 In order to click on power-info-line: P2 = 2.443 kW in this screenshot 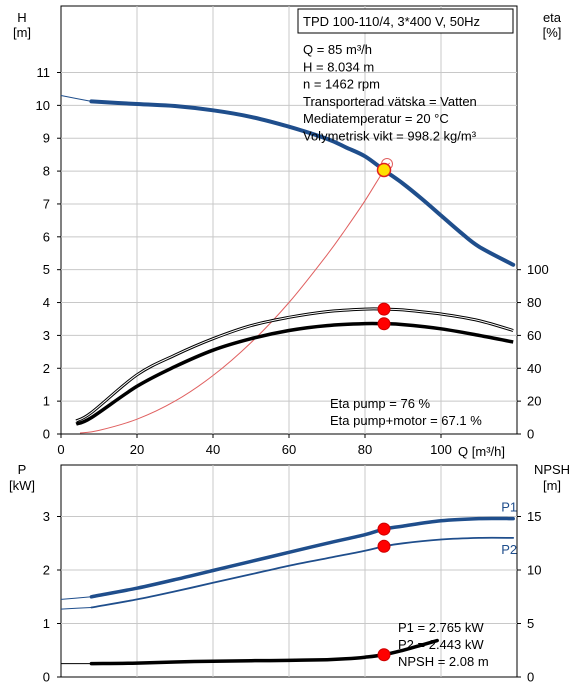, I will do `click(441, 644)`.